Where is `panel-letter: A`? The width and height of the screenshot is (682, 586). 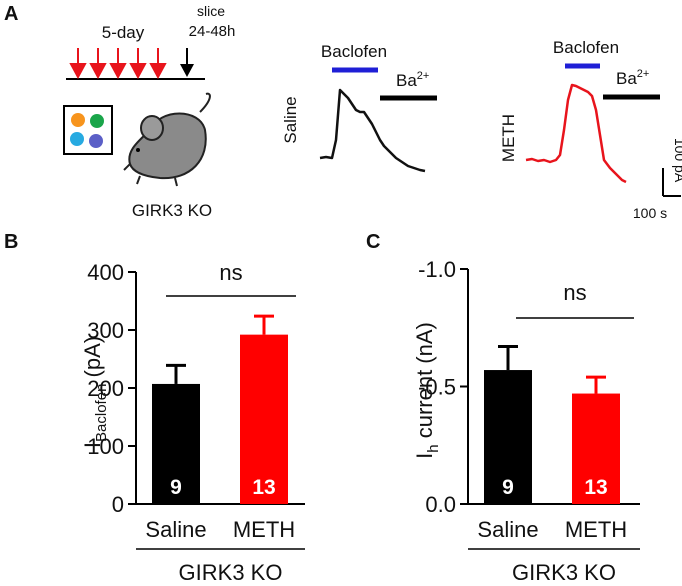 panel-letter: A is located at coordinates (11, 14).